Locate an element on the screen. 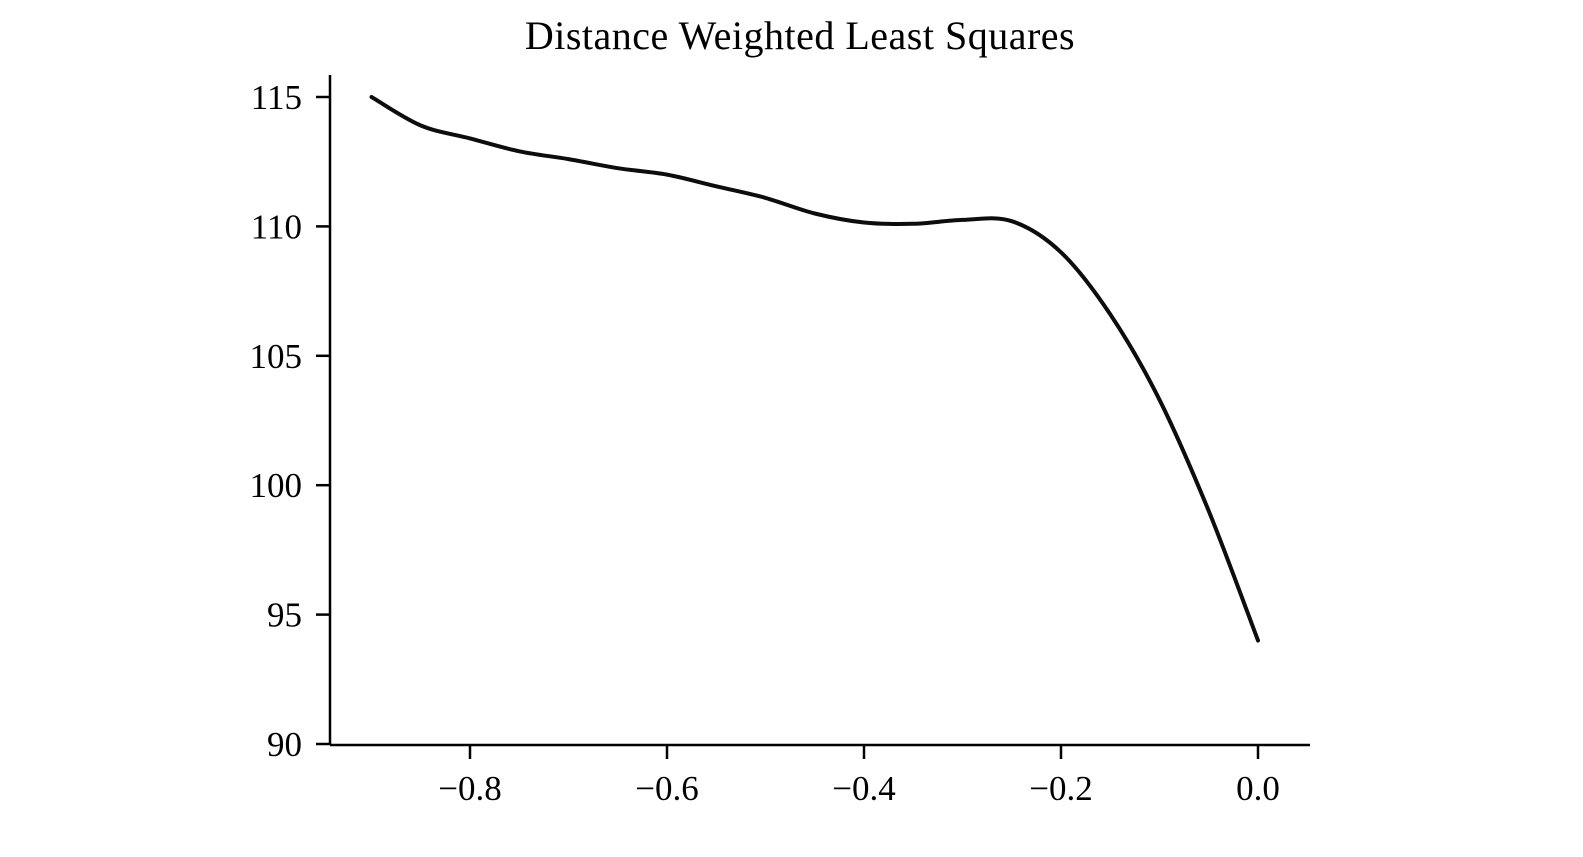 The width and height of the screenshot is (1583, 857). x-tick-label: −0.6 is located at coordinates (667, 788).